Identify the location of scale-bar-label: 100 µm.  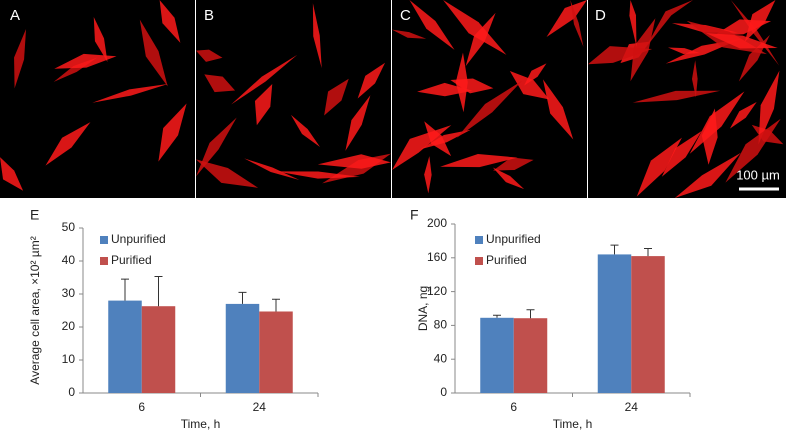
(758, 174).